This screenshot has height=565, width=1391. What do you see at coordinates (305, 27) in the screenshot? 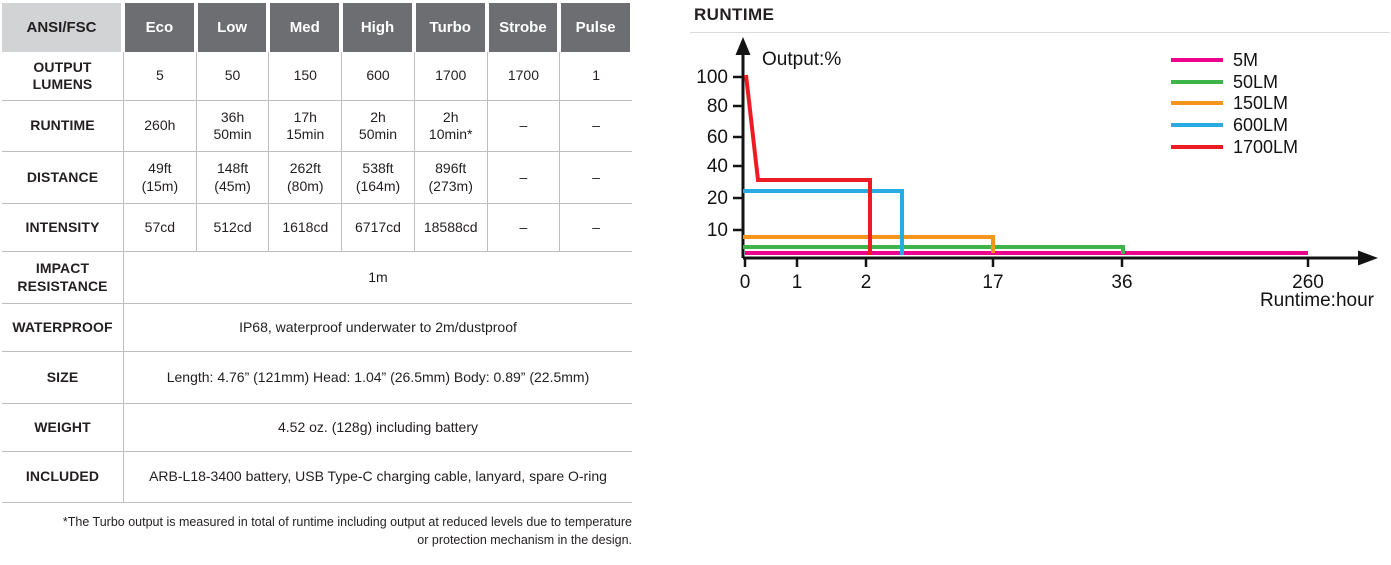
I see `header-cell-med: Med` at bounding box center [305, 27].